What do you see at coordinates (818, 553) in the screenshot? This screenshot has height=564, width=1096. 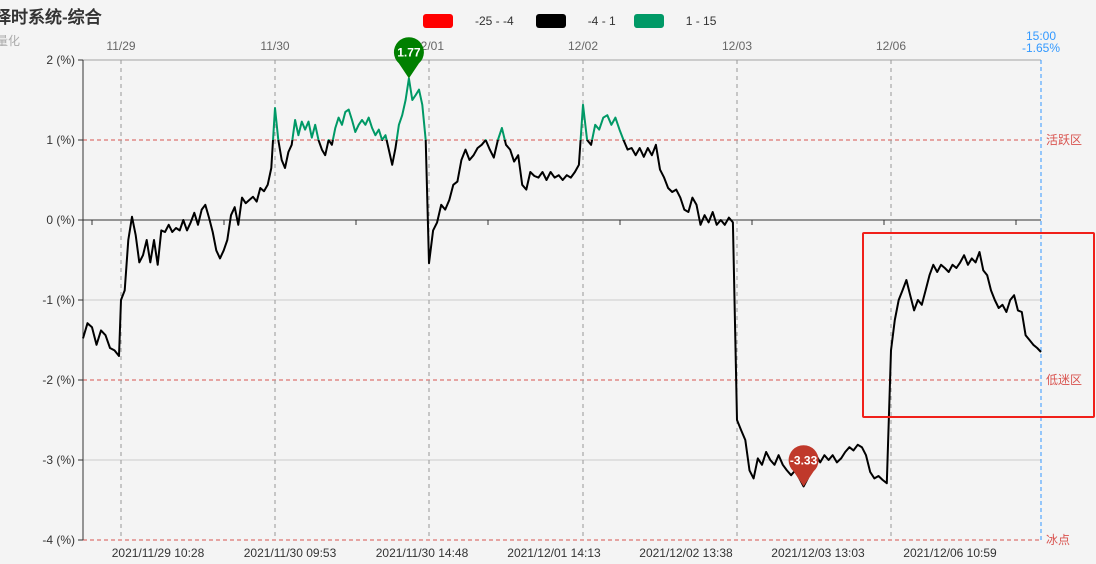 I see `x-tick-label: 2021/12/03 13:03` at bounding box center [818, 553].